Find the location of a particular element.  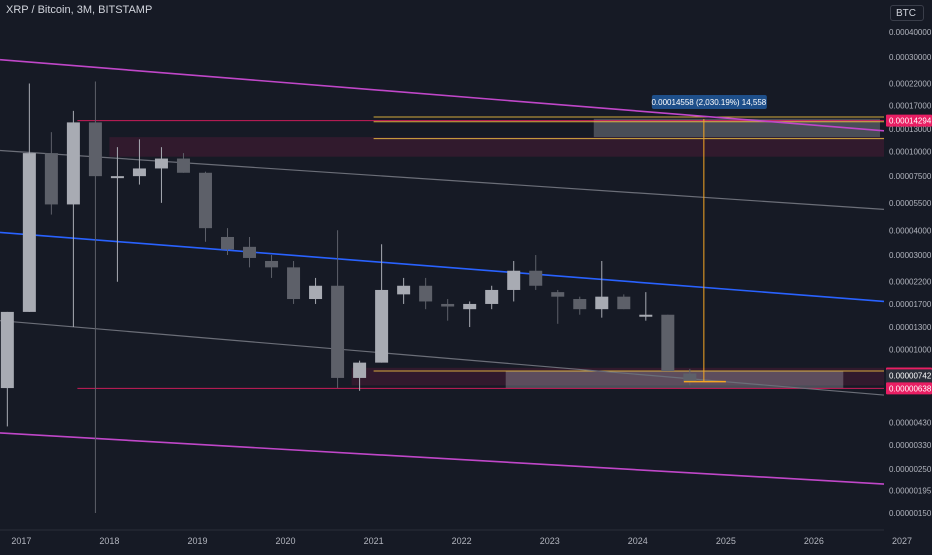

price-badge-label: 0.00014294 is located at coordinates (910, 121).